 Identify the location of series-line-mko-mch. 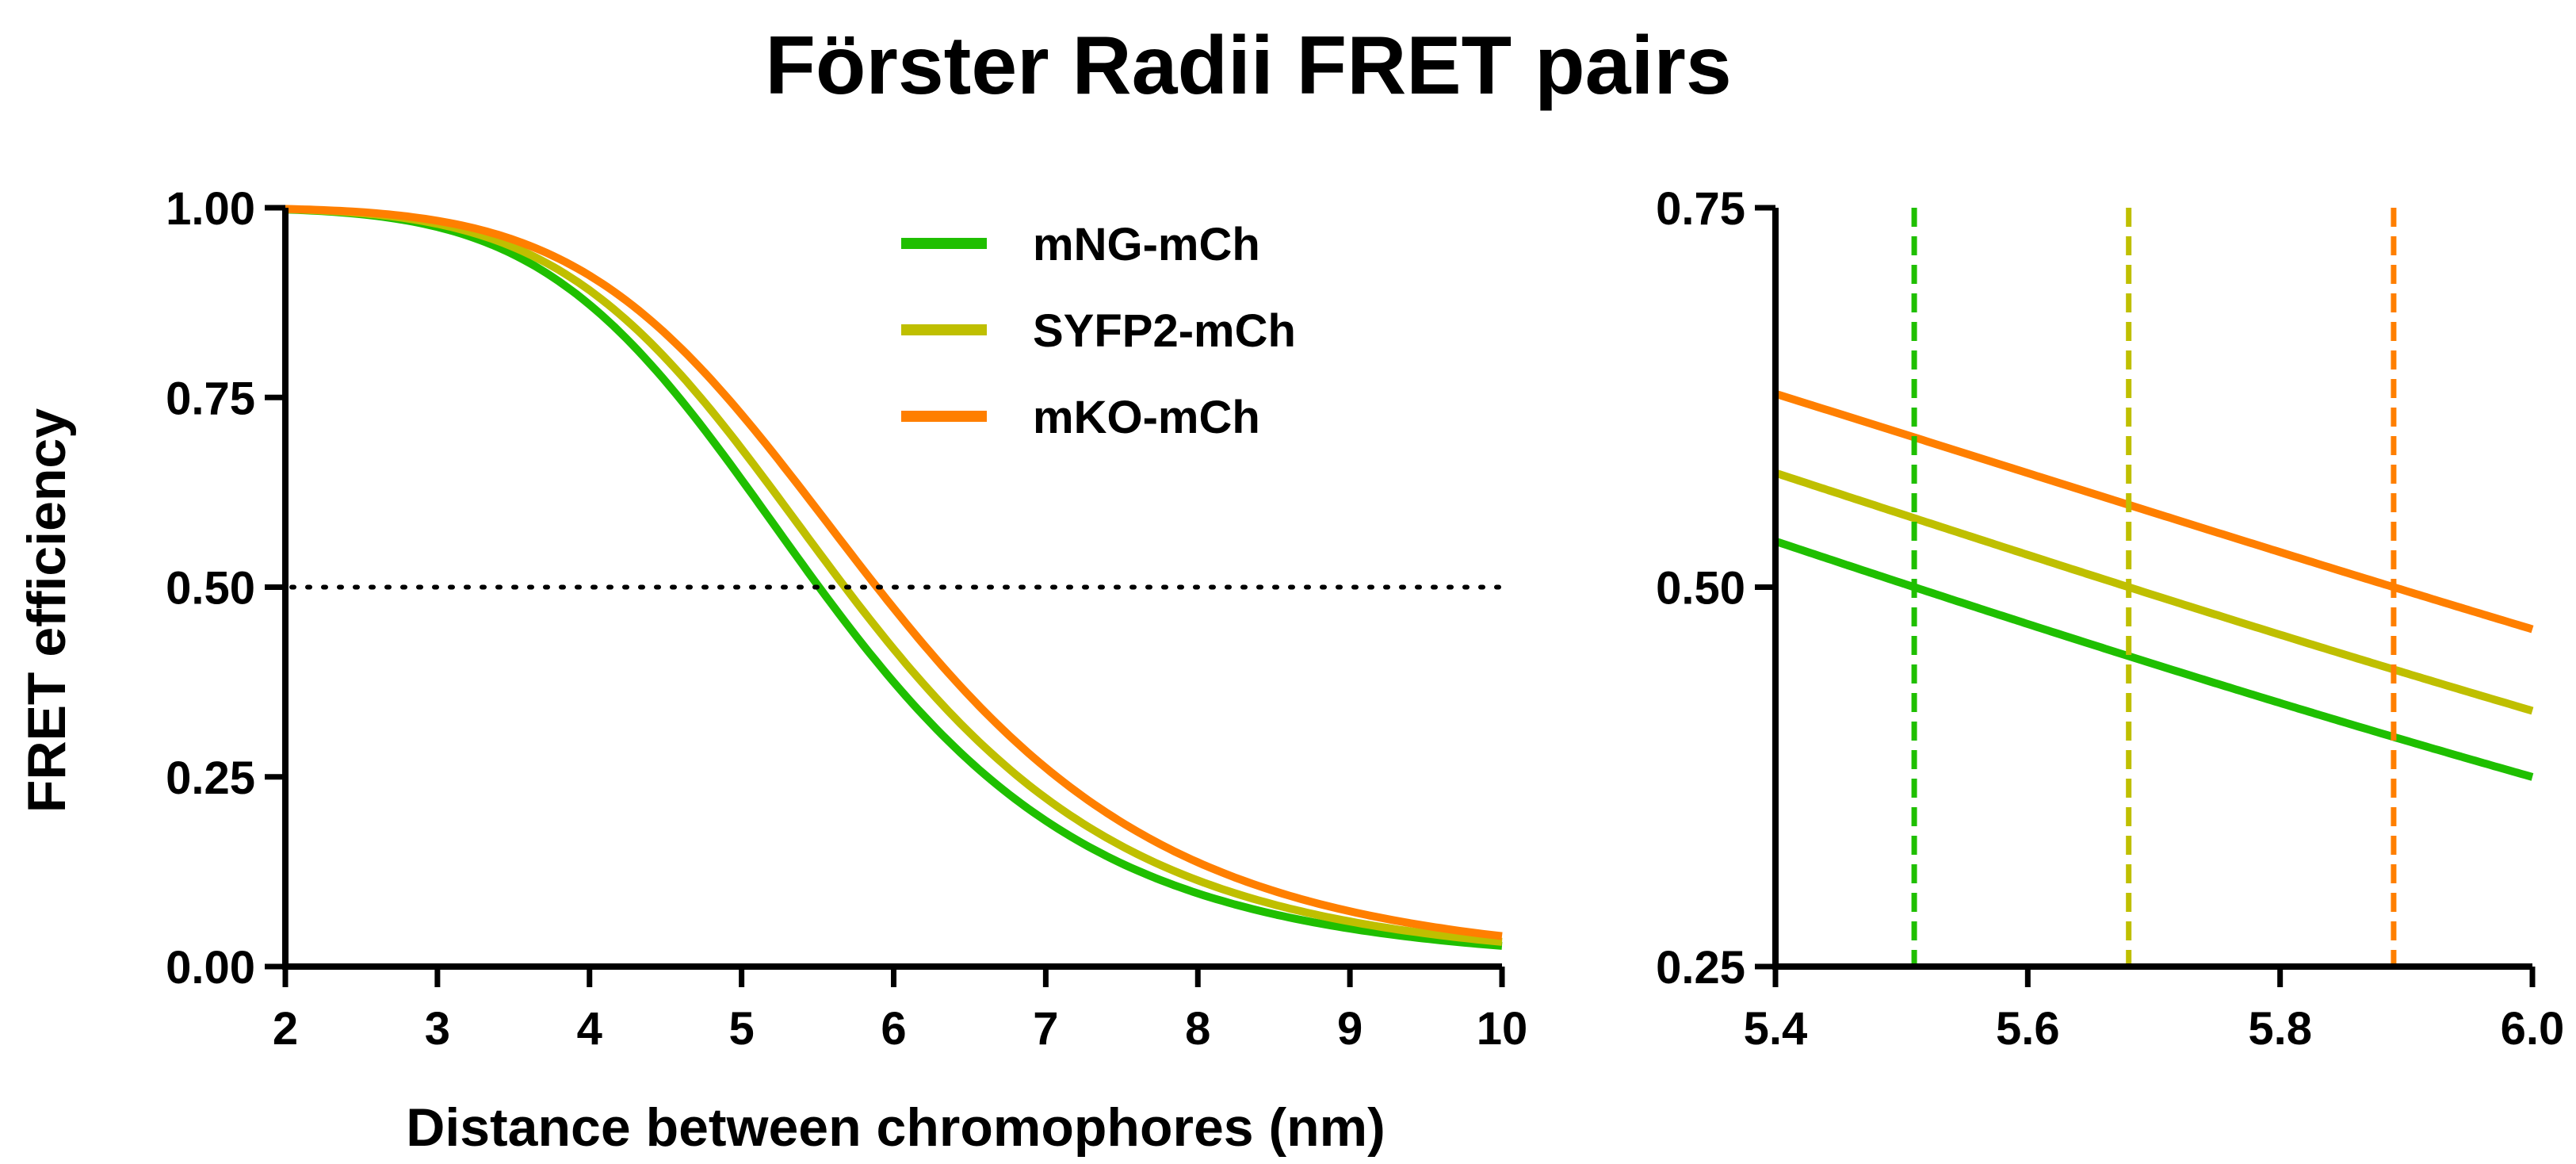
(2154, 511).